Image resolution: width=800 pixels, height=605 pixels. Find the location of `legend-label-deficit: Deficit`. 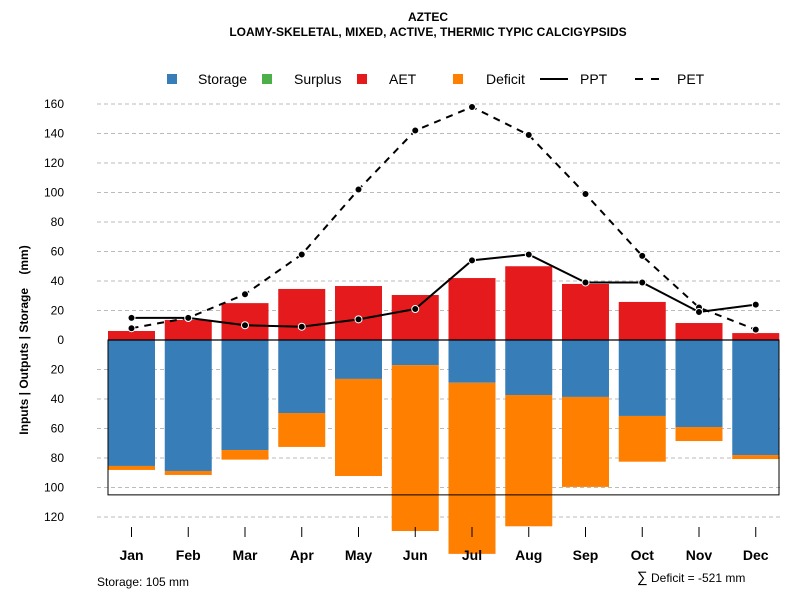

legend-label-deficit: Deficit is located at coordinates (505, 79).